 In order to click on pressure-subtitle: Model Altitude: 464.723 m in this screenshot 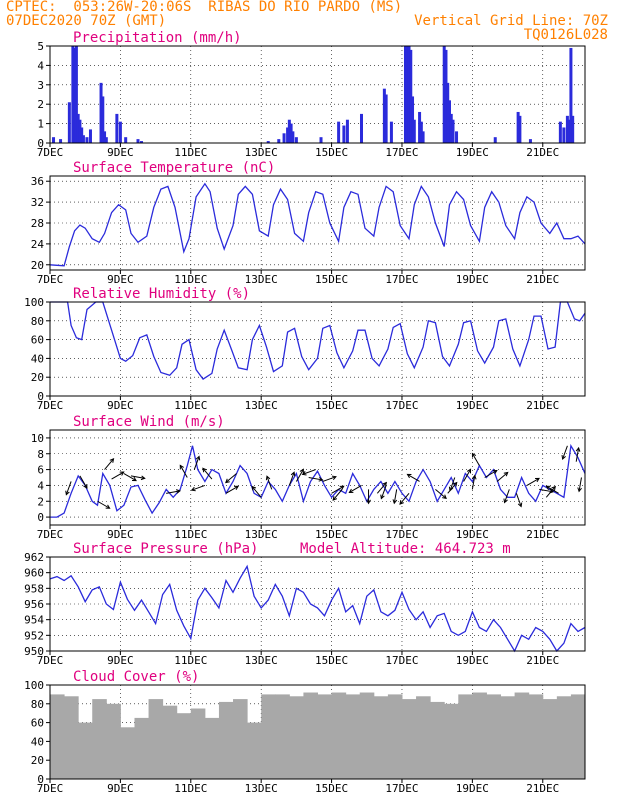, I will do `click(405, 549)`.